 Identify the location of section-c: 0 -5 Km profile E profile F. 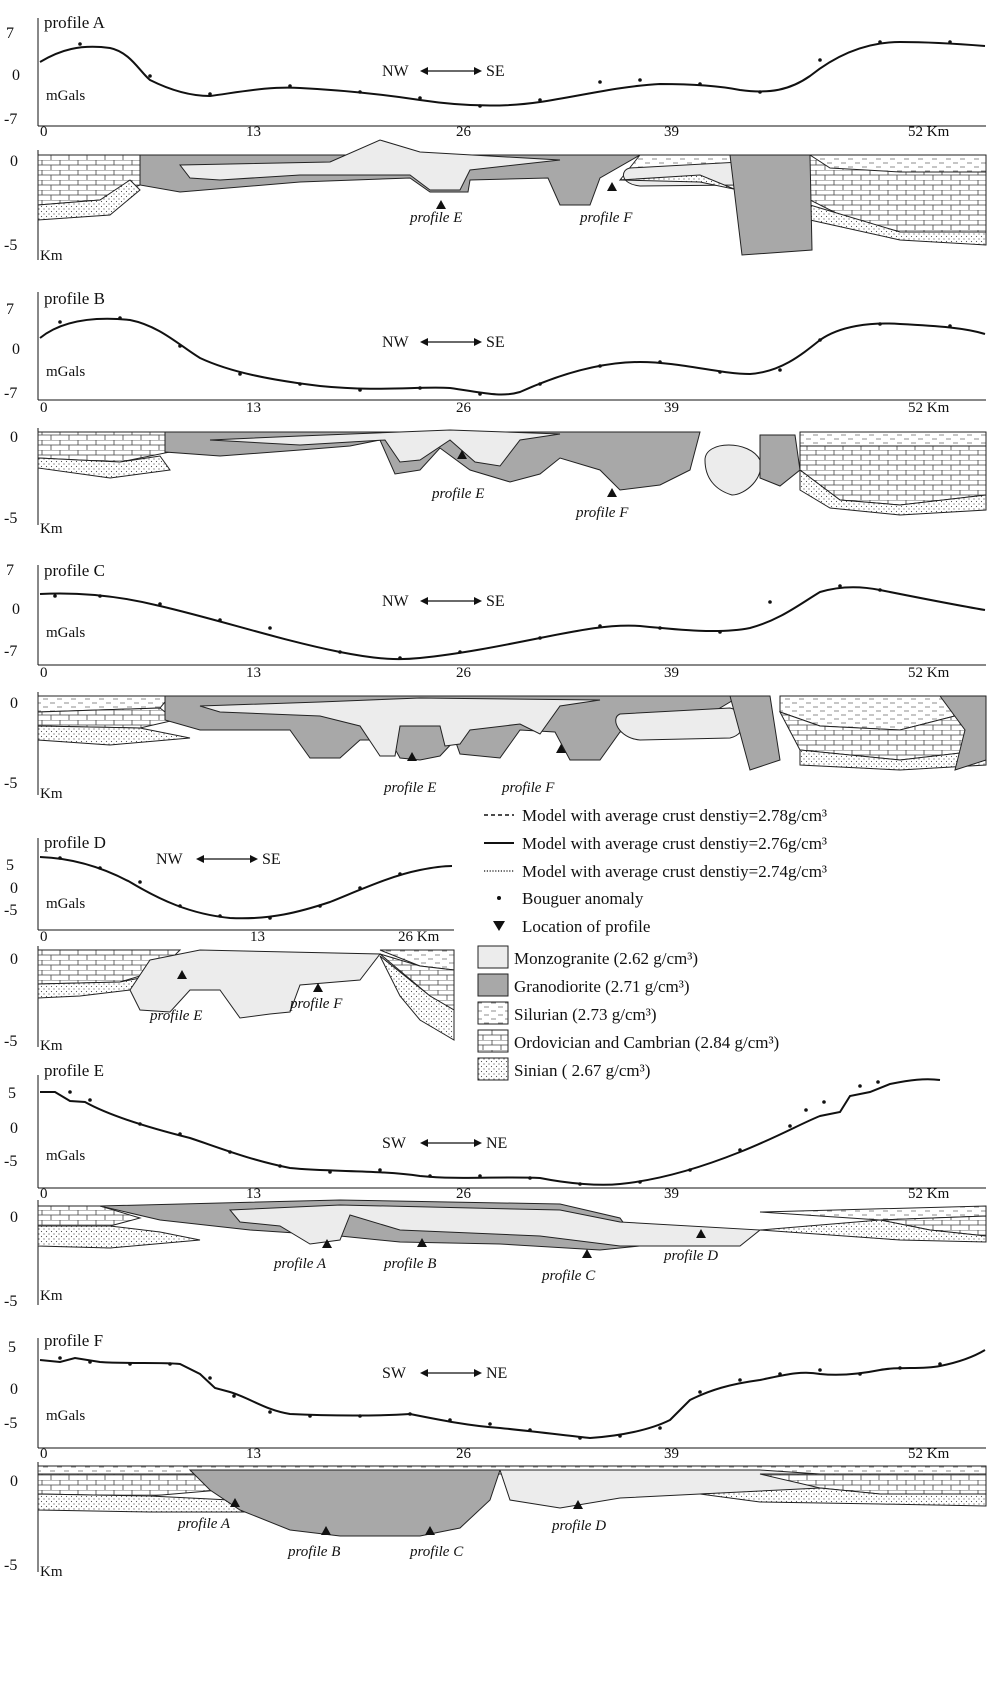
(495, 747).